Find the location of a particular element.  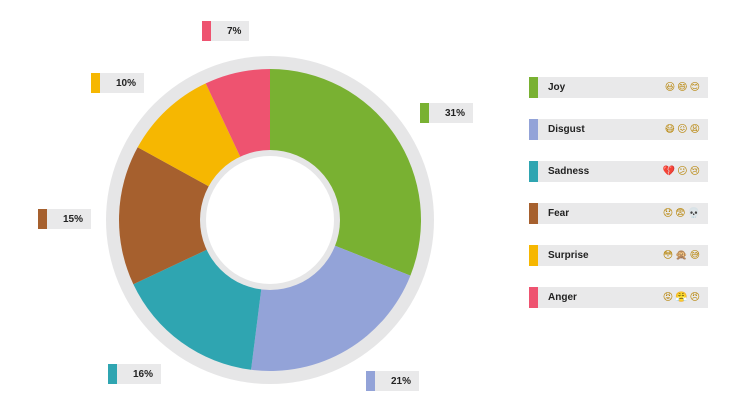

data-label-disgust: 21% is located at coordinates (393, 381).